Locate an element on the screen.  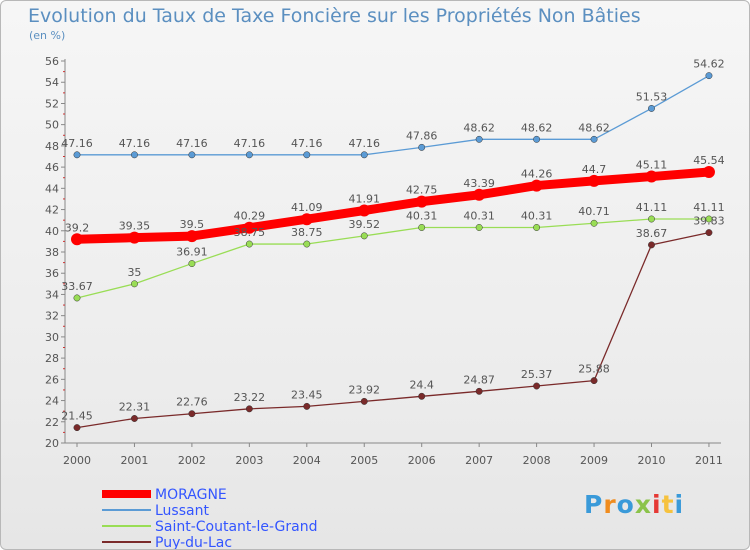
data-label: 40.71 is located at coordinates (594, 211).